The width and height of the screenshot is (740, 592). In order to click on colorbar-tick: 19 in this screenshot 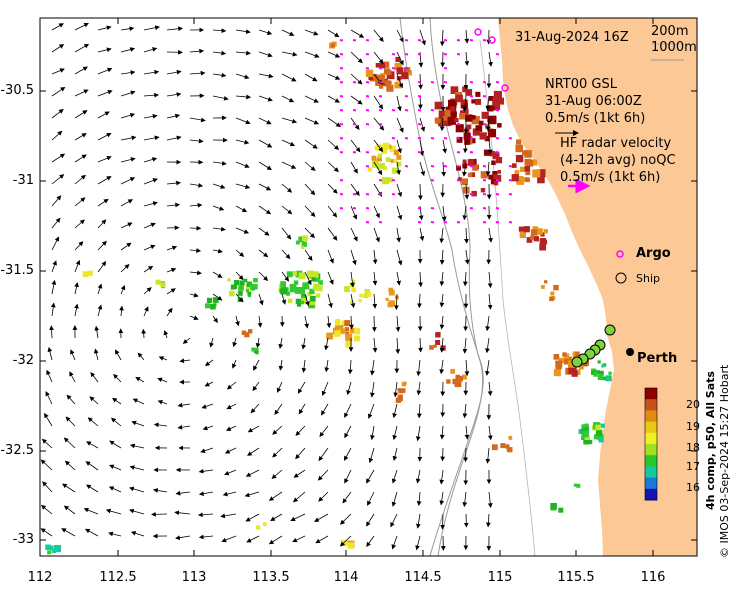, I will do `click(693, 426)`.